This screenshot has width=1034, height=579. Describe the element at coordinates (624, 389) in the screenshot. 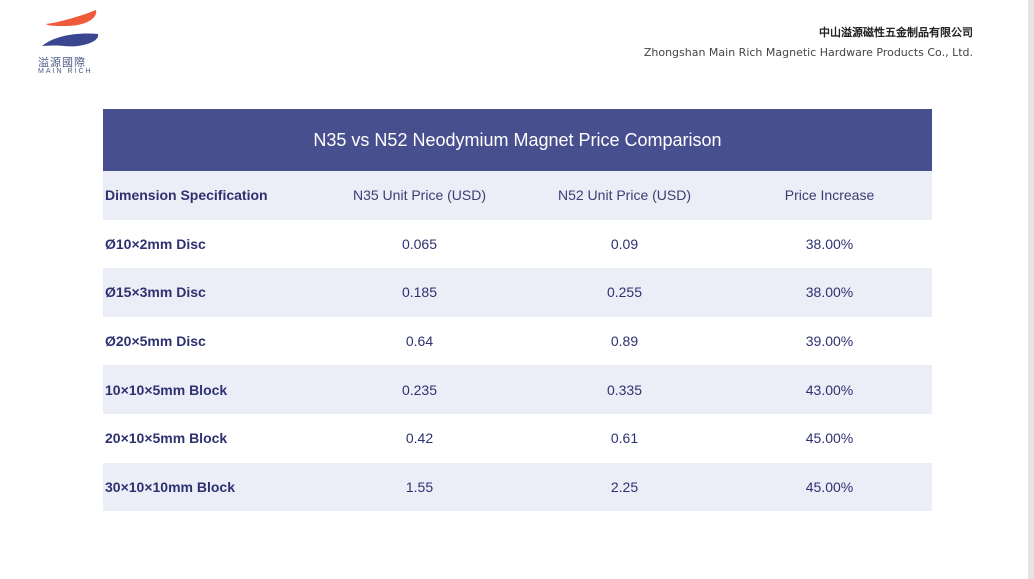

I see `n52-price-cell: 0.335` at that location.